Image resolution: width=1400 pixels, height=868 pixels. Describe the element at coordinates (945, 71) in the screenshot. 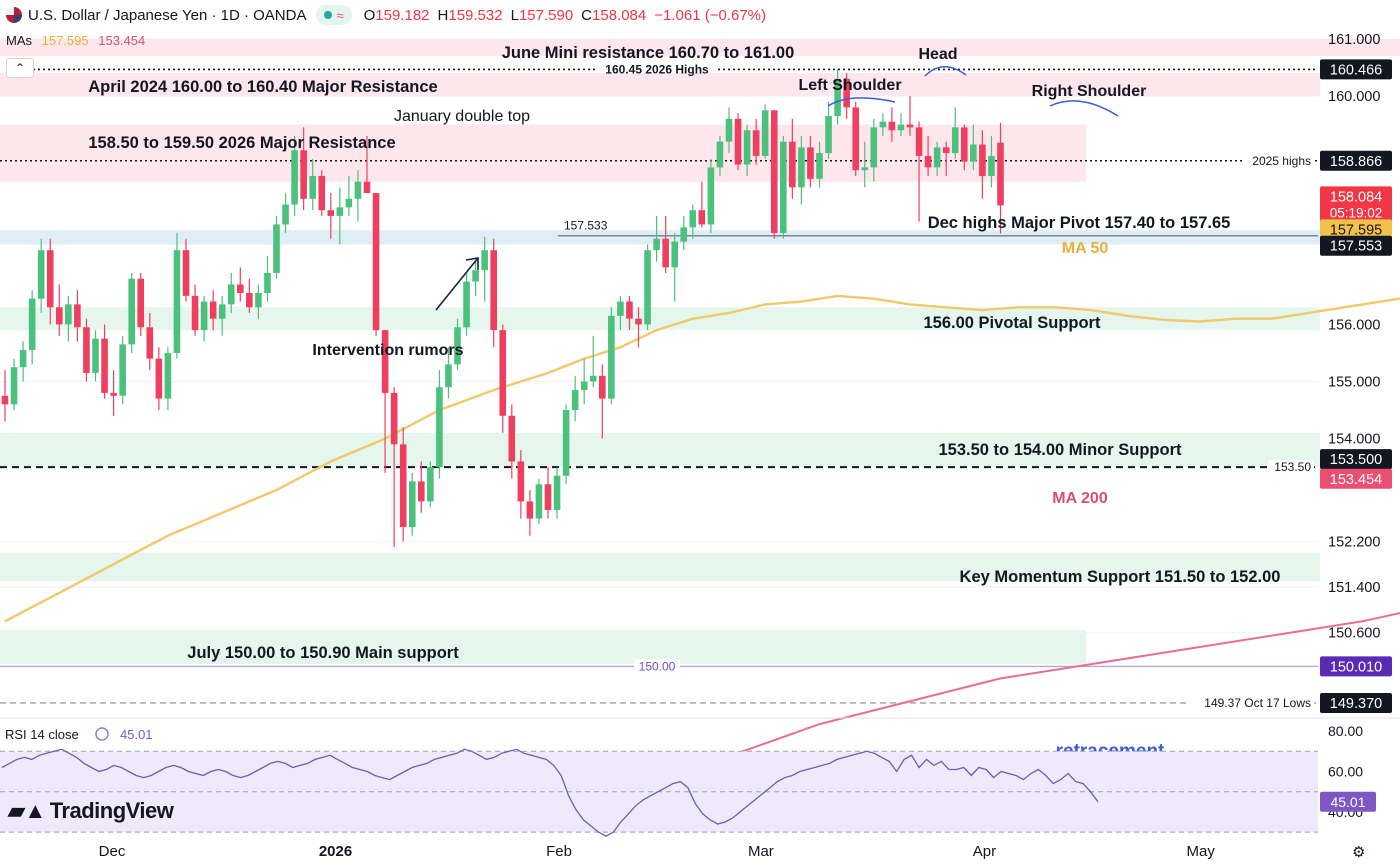

I see `head-arc` at that location.